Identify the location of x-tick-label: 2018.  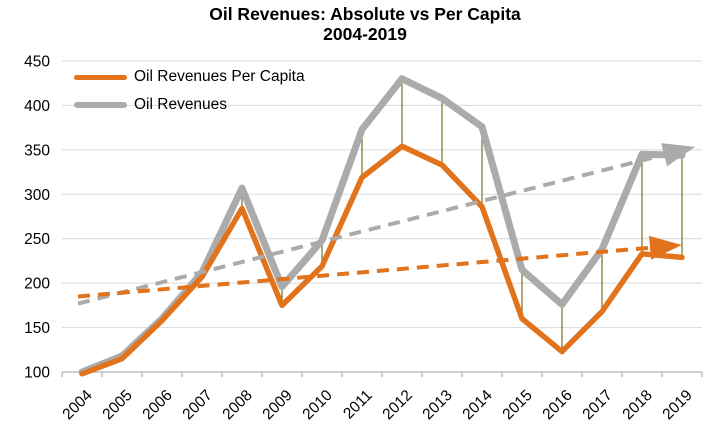
(637, 405).